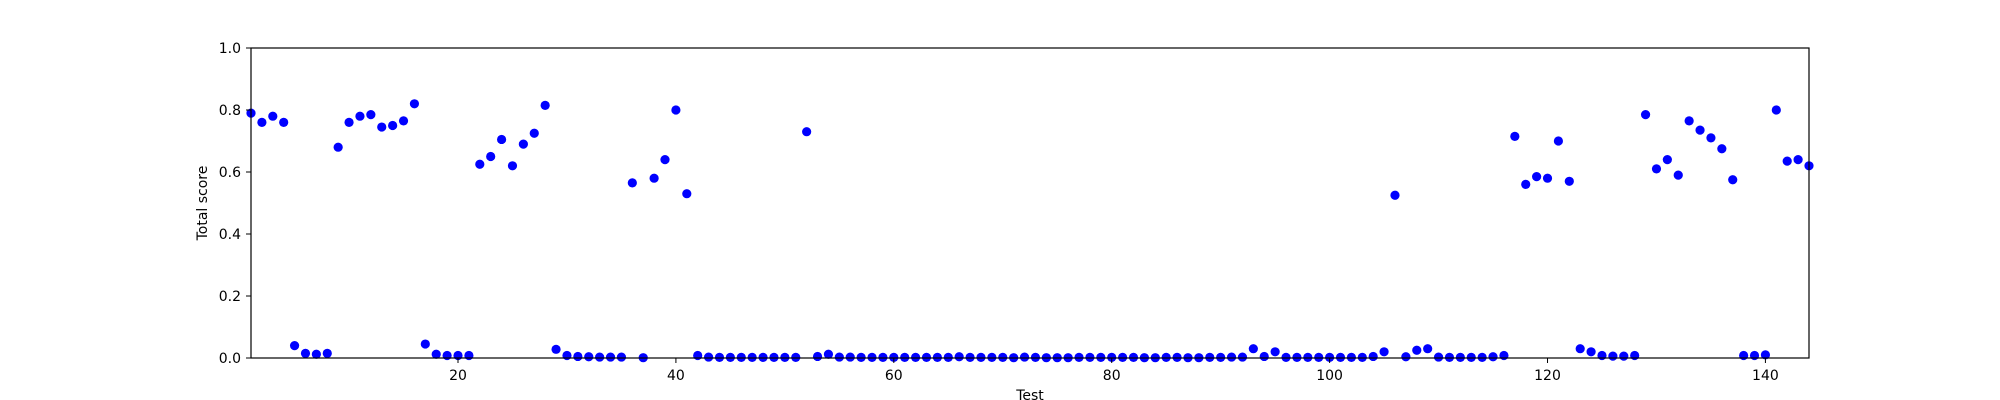 The image size is (2000, 400). Describe the element at coordinates (1029, 394) in the screenshot. I see `x-axis-label: Test` at that location.